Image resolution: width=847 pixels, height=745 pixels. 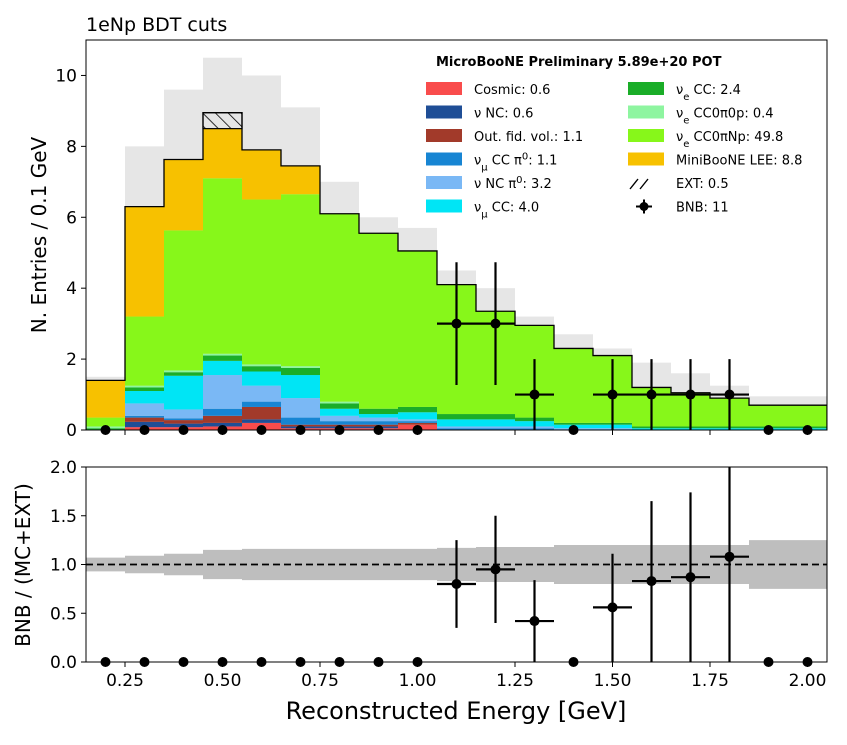 I want to click on x-tick-label: 0.50, so click(x=223, y=681).